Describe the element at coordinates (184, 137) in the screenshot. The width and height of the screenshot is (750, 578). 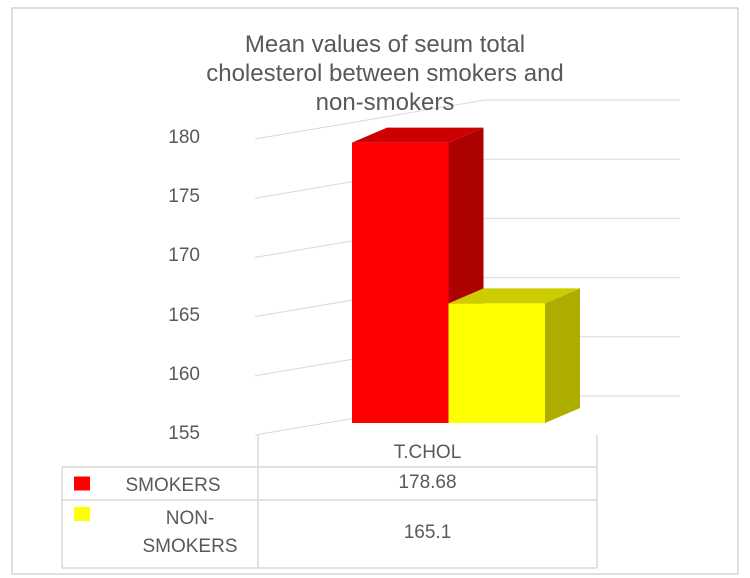
I see `y-tick-label: 180` at that location.